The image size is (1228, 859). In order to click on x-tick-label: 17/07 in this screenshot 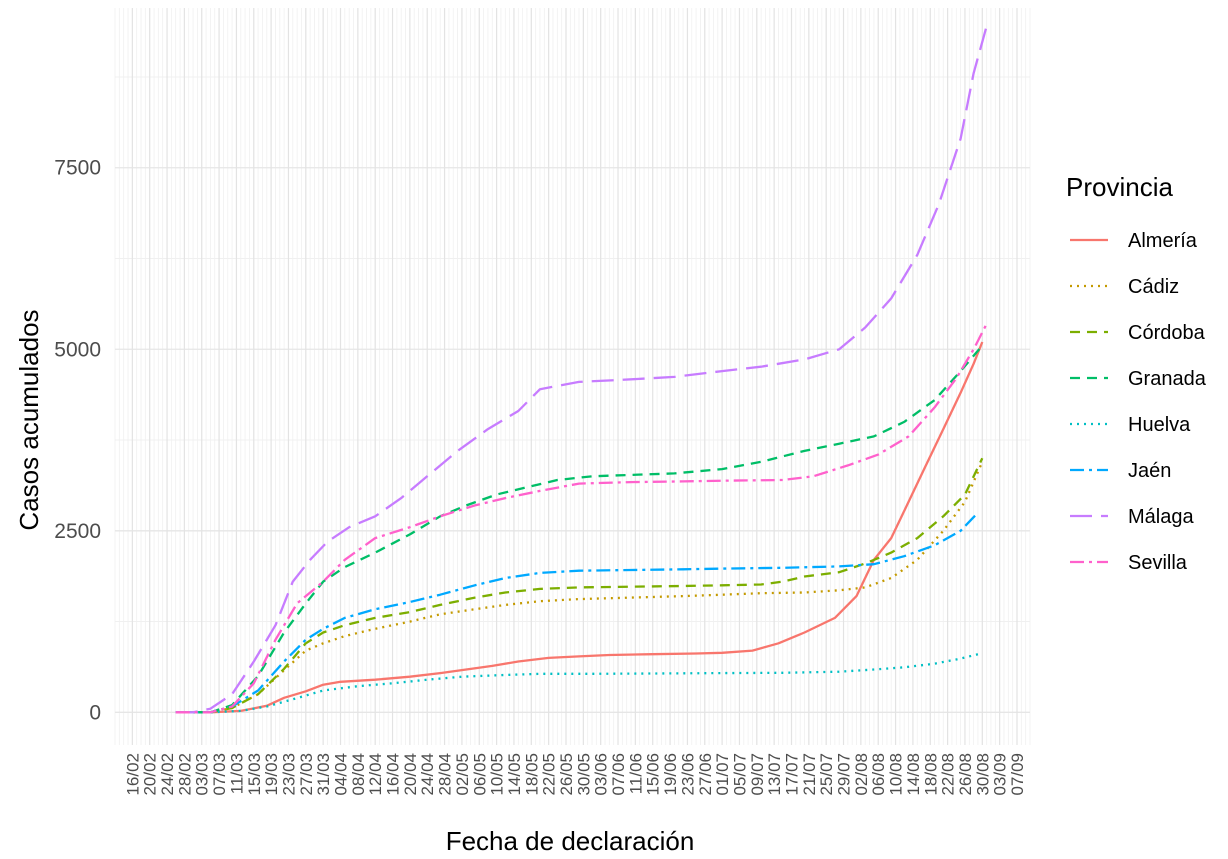, I will do `click(791, 774)`.